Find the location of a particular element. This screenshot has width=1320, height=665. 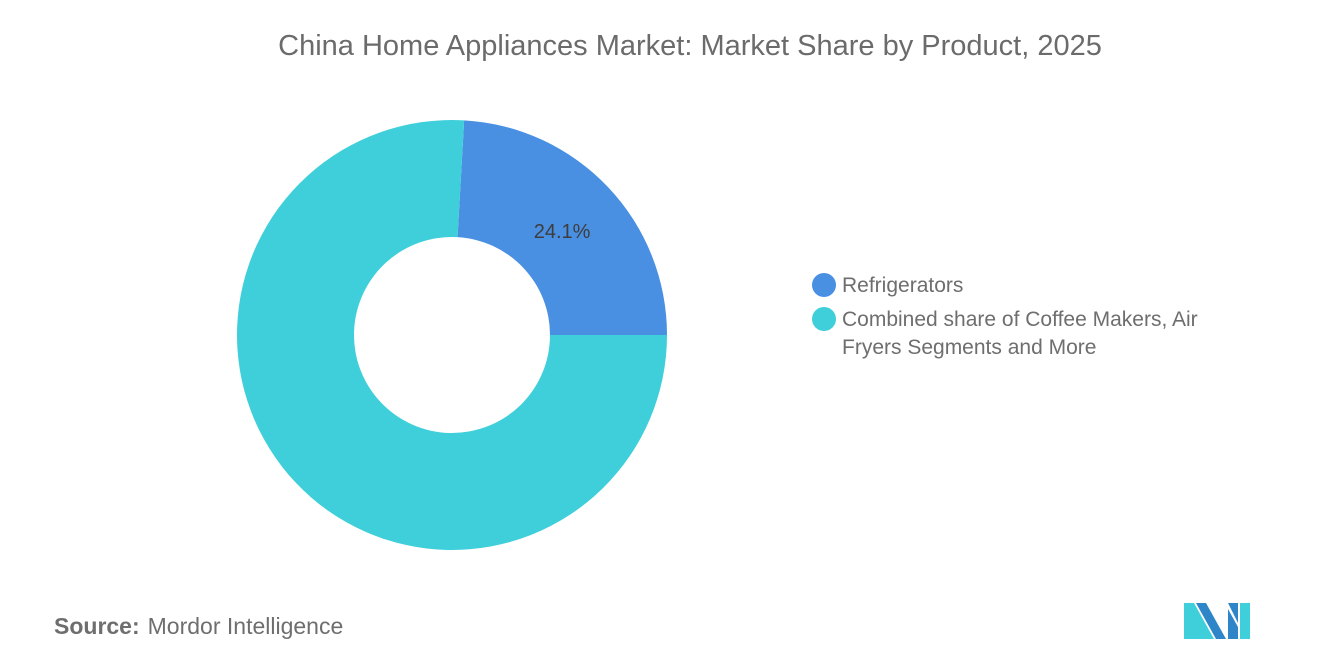

source-note: Source: Mordor Intelligence is located at coordinates (198, 626).